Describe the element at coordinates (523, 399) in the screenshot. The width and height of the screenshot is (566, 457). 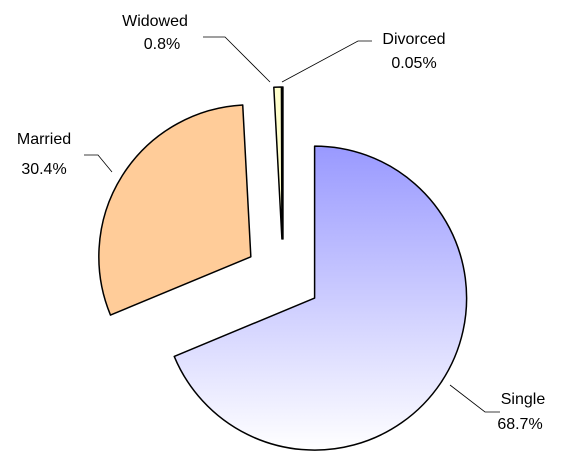
I see `slice-label: Single` at that location.